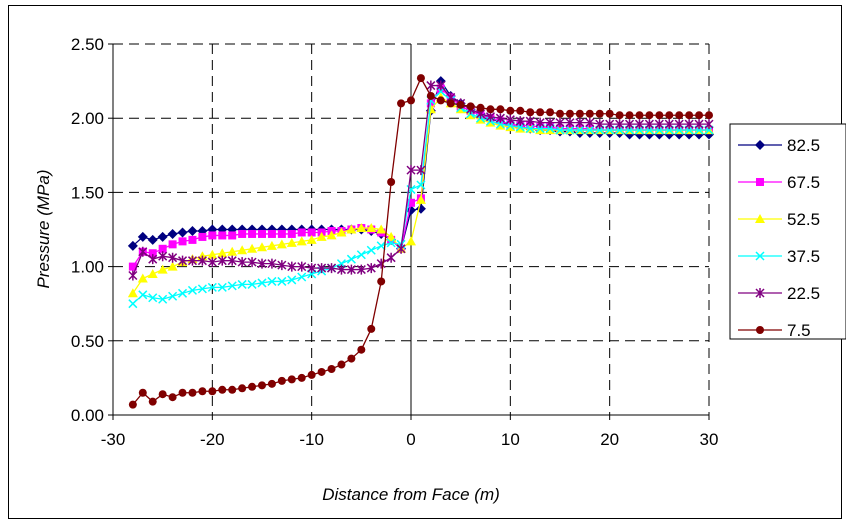 This screenshot has height=524, width=846. What do you see at coordinates (410, 439) in the screenshot?
I see `x-tick-label: 0` at bounding box center [410, 439].